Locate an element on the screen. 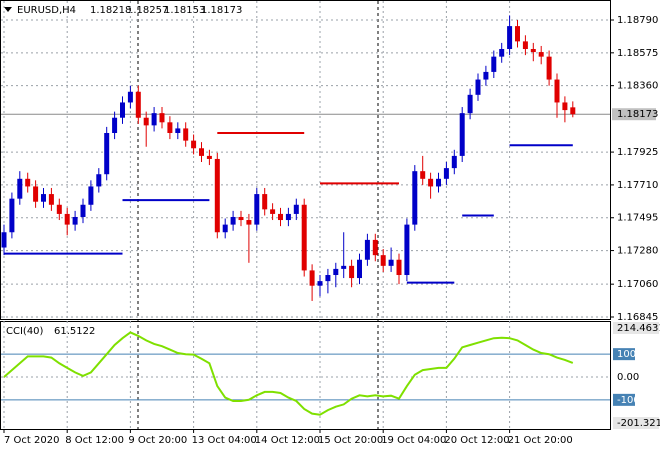 The height and width of the screenshot is (450, 660). y2-limit-label: 214.4631 is located at coordinates (638, 328).